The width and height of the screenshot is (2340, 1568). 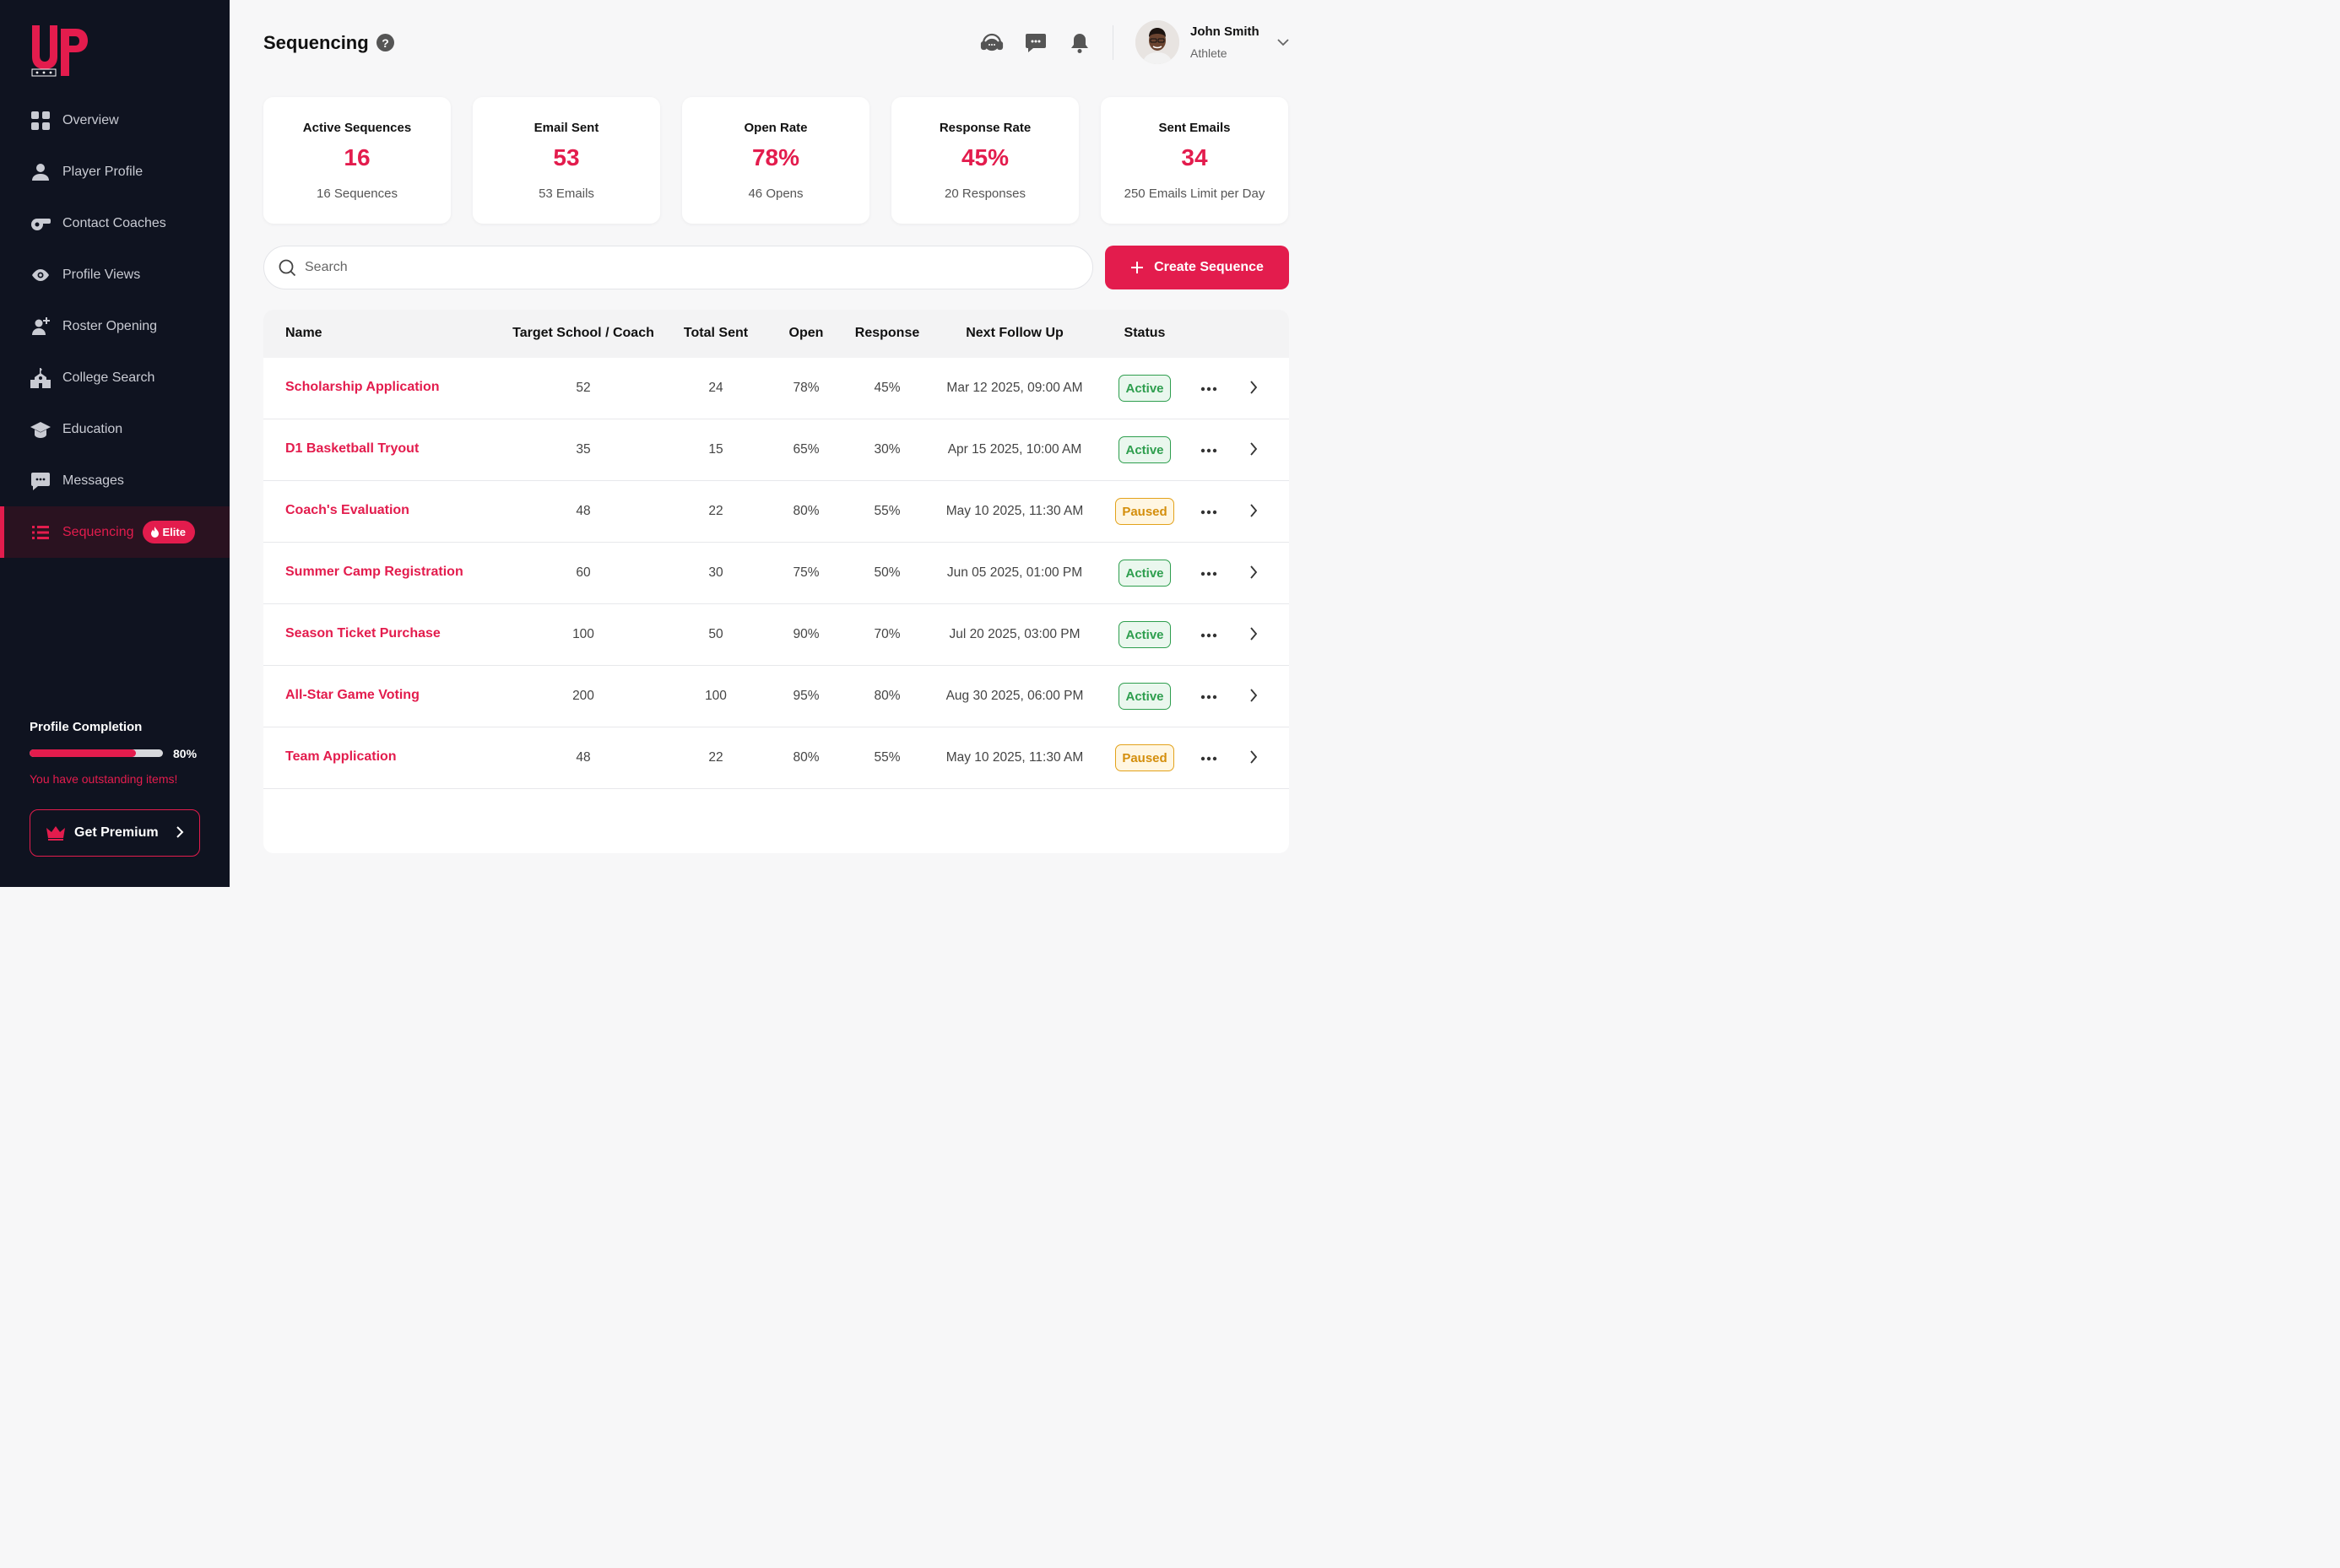 What do you see at coordinates (90, 119) in the screenshot?
I see `sidebar-item-label: Overview` at bounding box center [90, 119].